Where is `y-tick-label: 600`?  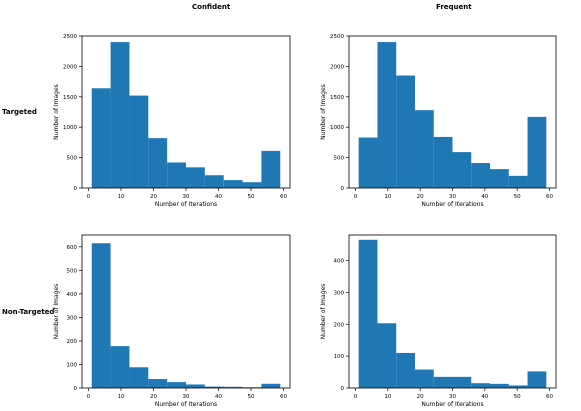
y-tick-label: 600 is located at coordinates (72, 248).